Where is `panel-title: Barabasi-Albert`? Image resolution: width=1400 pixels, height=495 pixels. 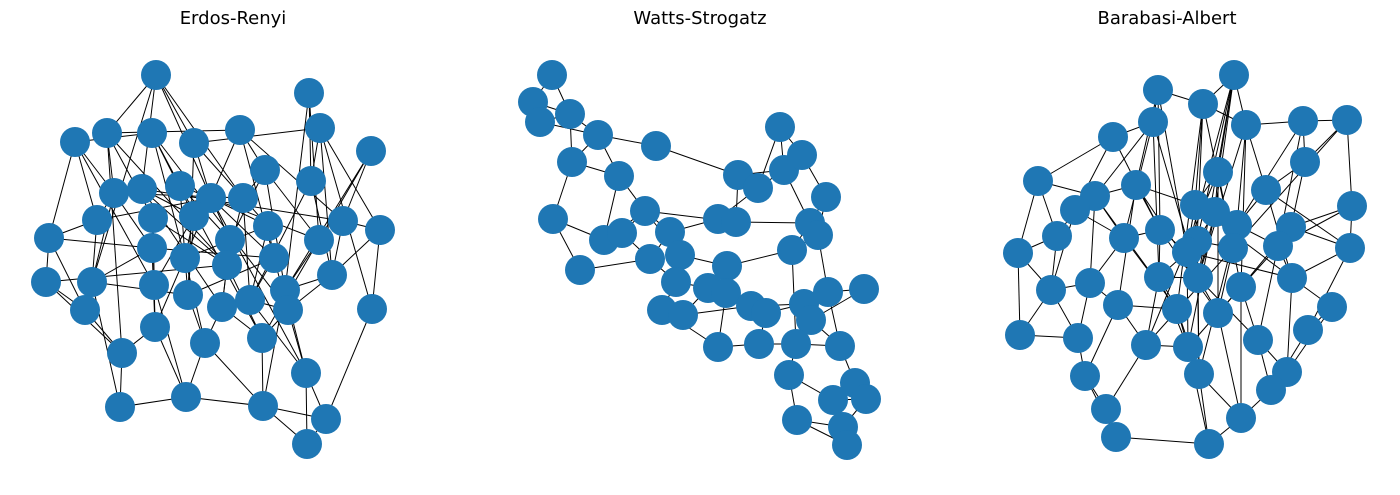 panel-title: Barabasi-Albert is located at coordinates (1167, 18).